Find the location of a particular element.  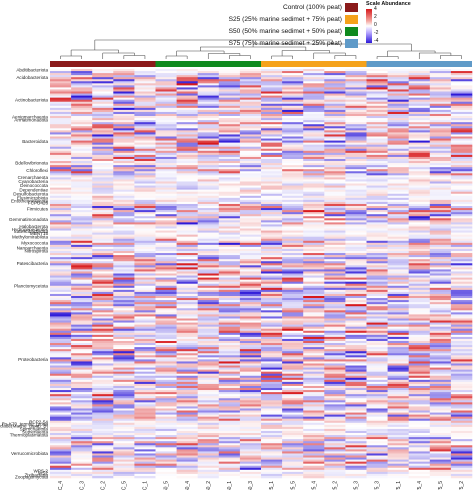

sample-label: S75_3 is located at coordinates (378, 485).